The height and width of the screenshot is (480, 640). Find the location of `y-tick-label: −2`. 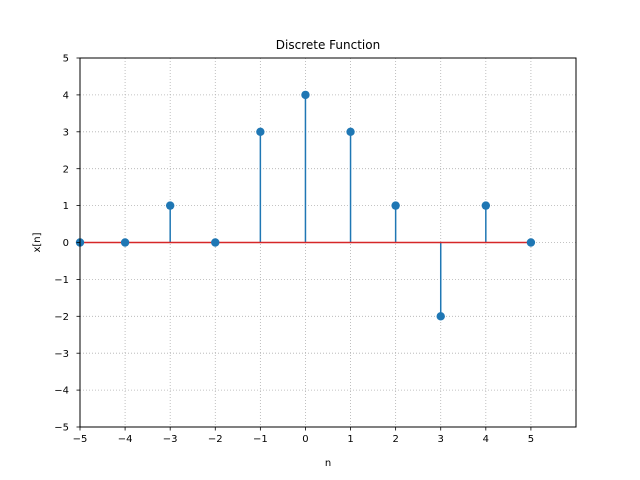

y-tick-label: −2 is located at coordinates (61, 317).